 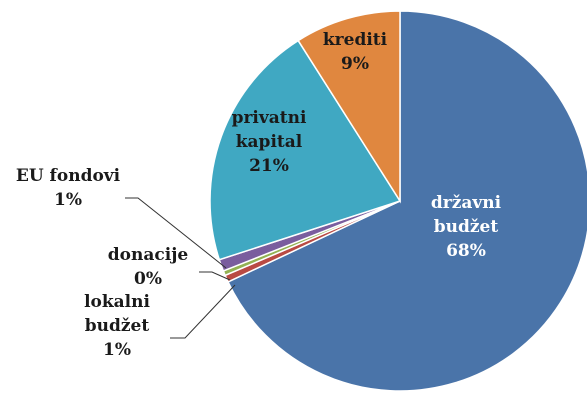 What do you see at coordinates (148, 267) in the screenshot?
I see `slice-label-donacije: donacije 0%` at bounding box center [148, 267].